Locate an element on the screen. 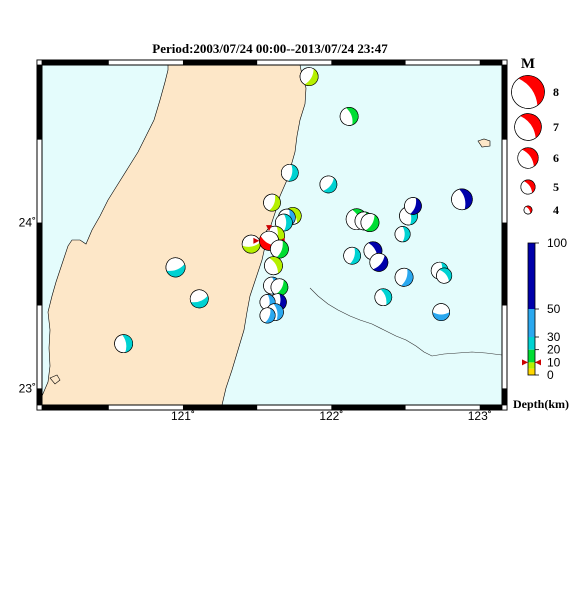 The width and height of the screenshot is (585, 600). latitude-ticks: 24˚ 23˚ is located at coordinates (27, 306).